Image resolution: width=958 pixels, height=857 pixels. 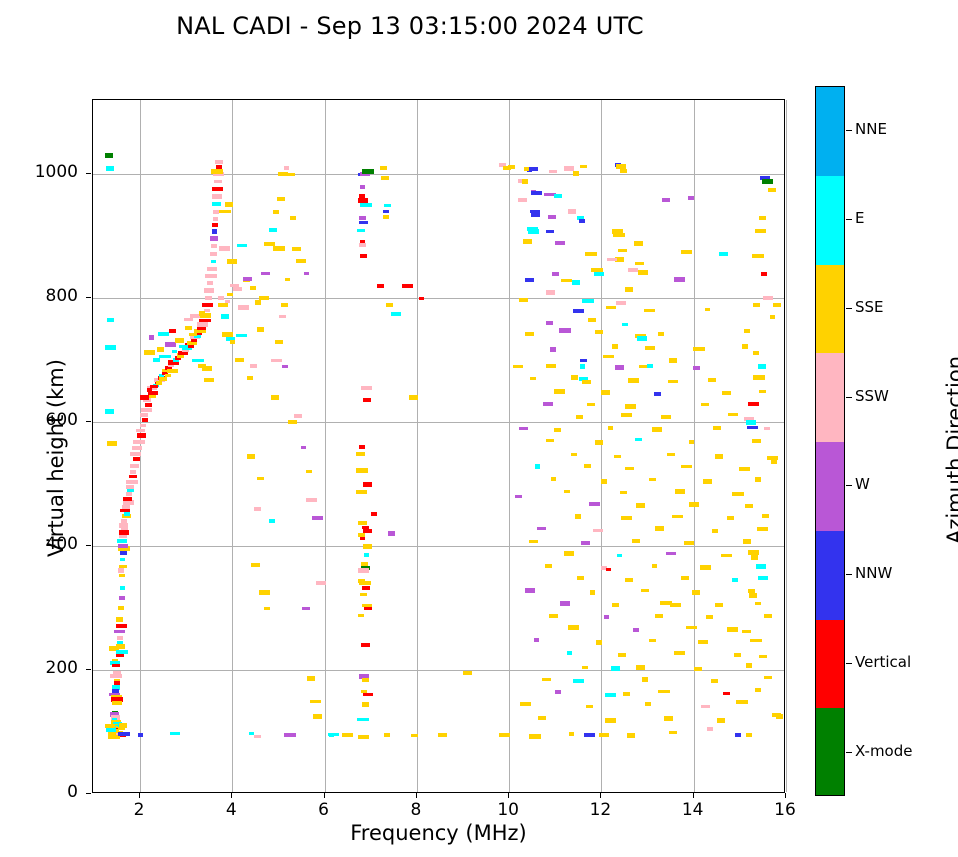 I want to click on y-tick-mark, so click(x=88, y=298).